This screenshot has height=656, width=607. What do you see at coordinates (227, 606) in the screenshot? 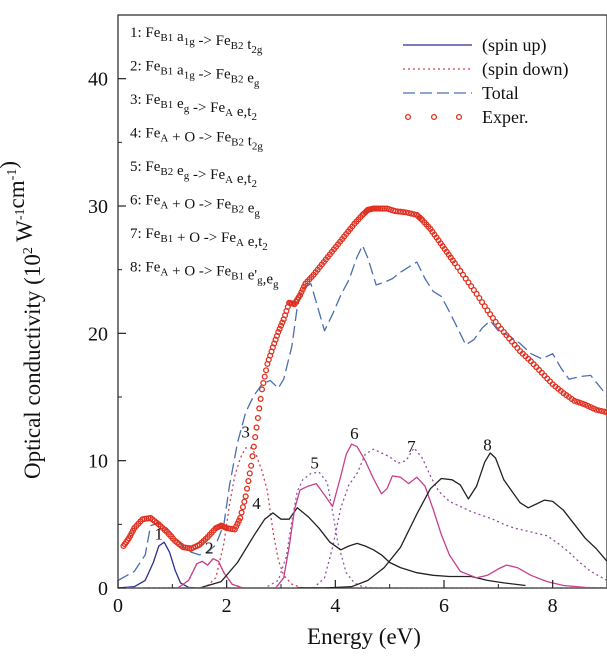
I see `x-tick-label-1: 2` at bounding box center [227, 606].